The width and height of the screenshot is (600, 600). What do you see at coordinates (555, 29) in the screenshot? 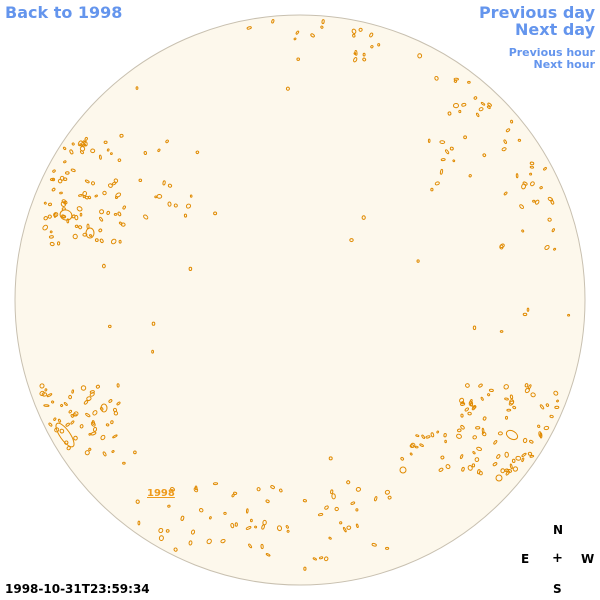
I see `next-day-link: Next day` at bounding box center [555, 29].